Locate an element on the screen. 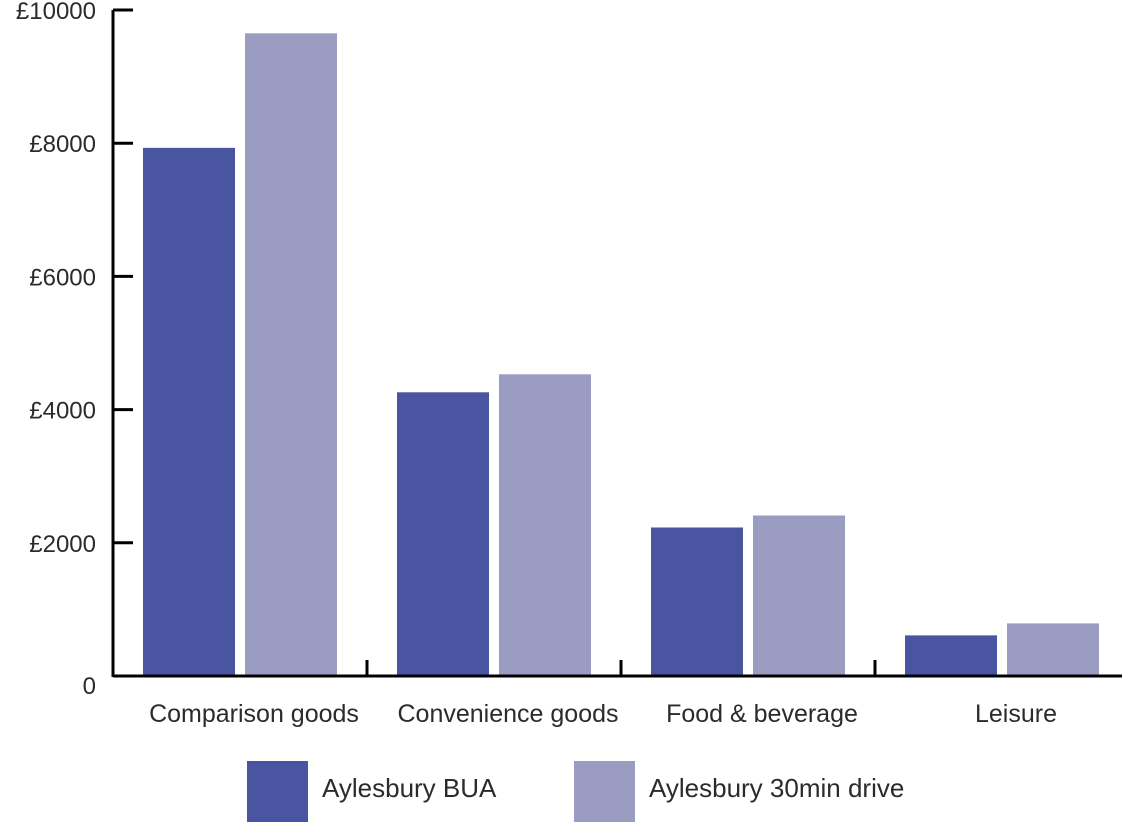 This screenshot has width=1122, height=822. y-tick-label: £10000 is located at coordinates (56, 12).